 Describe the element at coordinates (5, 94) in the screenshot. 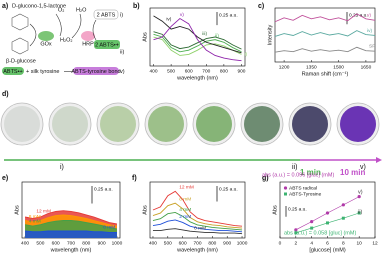

I see `panel-label: d)` at that location.